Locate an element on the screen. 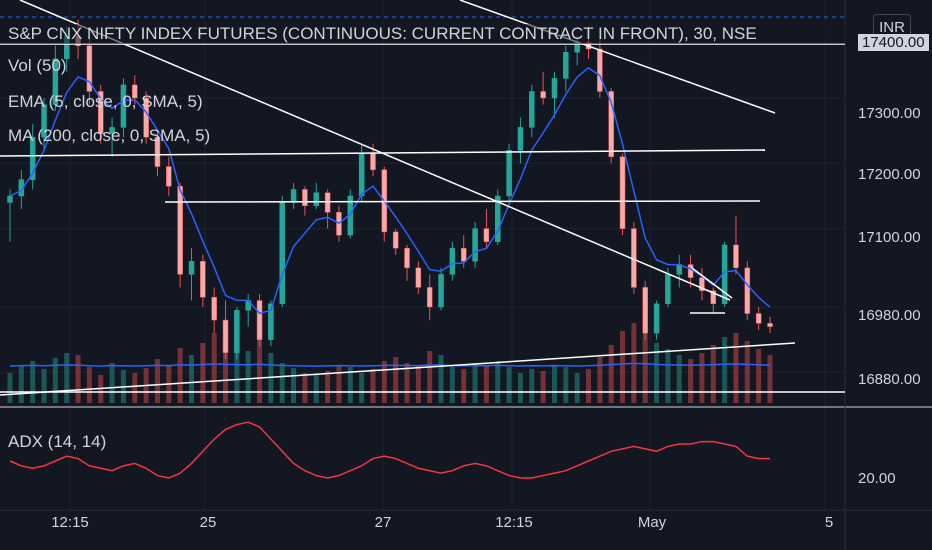  time-tick-label: 5 is located at coordinates (829, 522).